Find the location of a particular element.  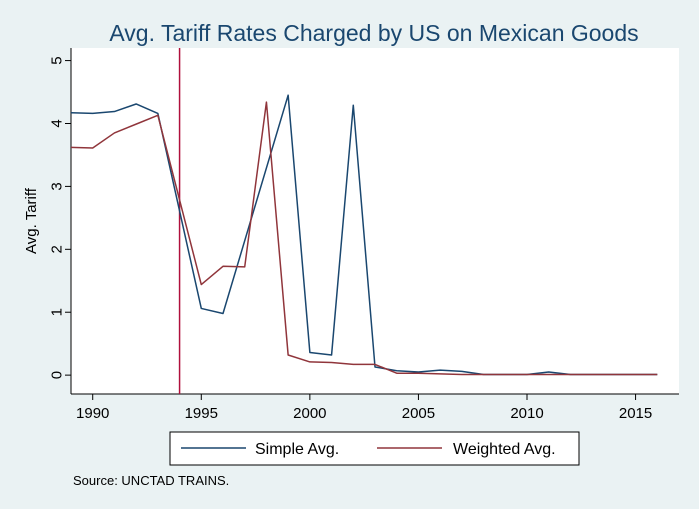

y-tick-label: 4 is located at coordinates (57, 123).